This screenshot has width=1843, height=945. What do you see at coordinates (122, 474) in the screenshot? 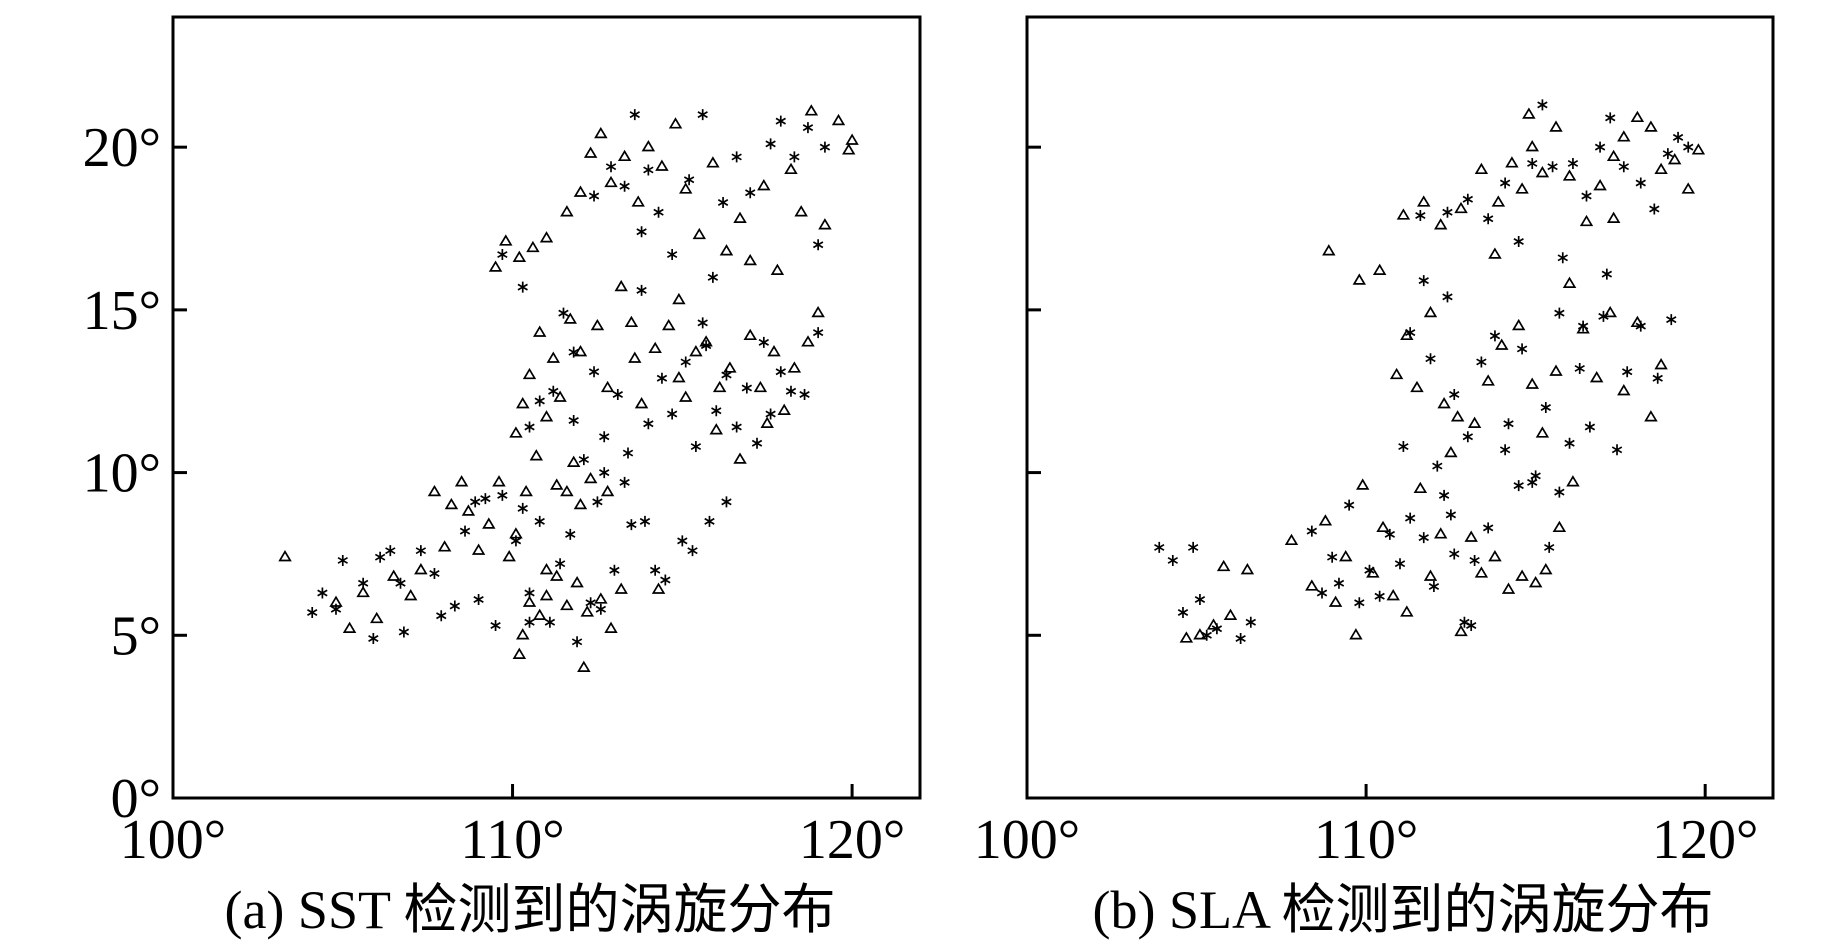
I see `y-tick-label-sst-10: 10°` at bounding box center [122, 474].